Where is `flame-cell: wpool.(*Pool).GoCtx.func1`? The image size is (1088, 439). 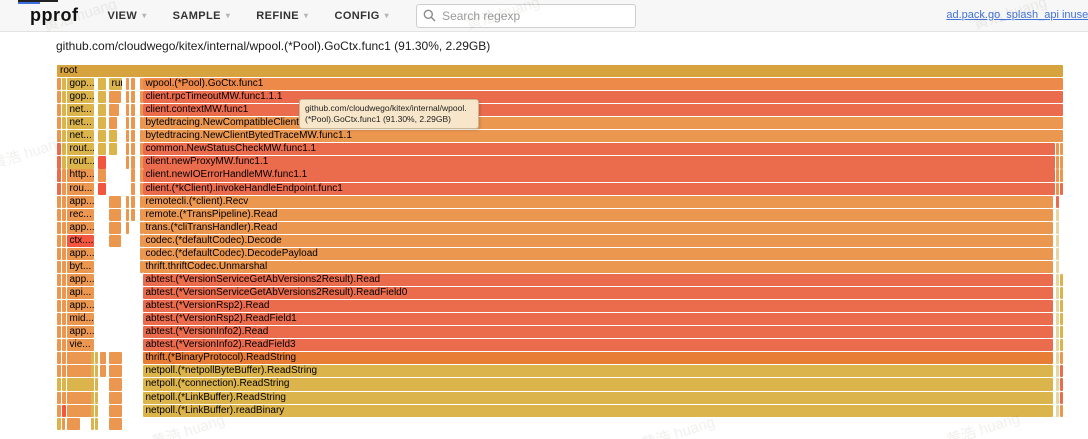 flame-cell: wpool.(*Pool).GoCtx.func1 is located at coordinates (602, 84).